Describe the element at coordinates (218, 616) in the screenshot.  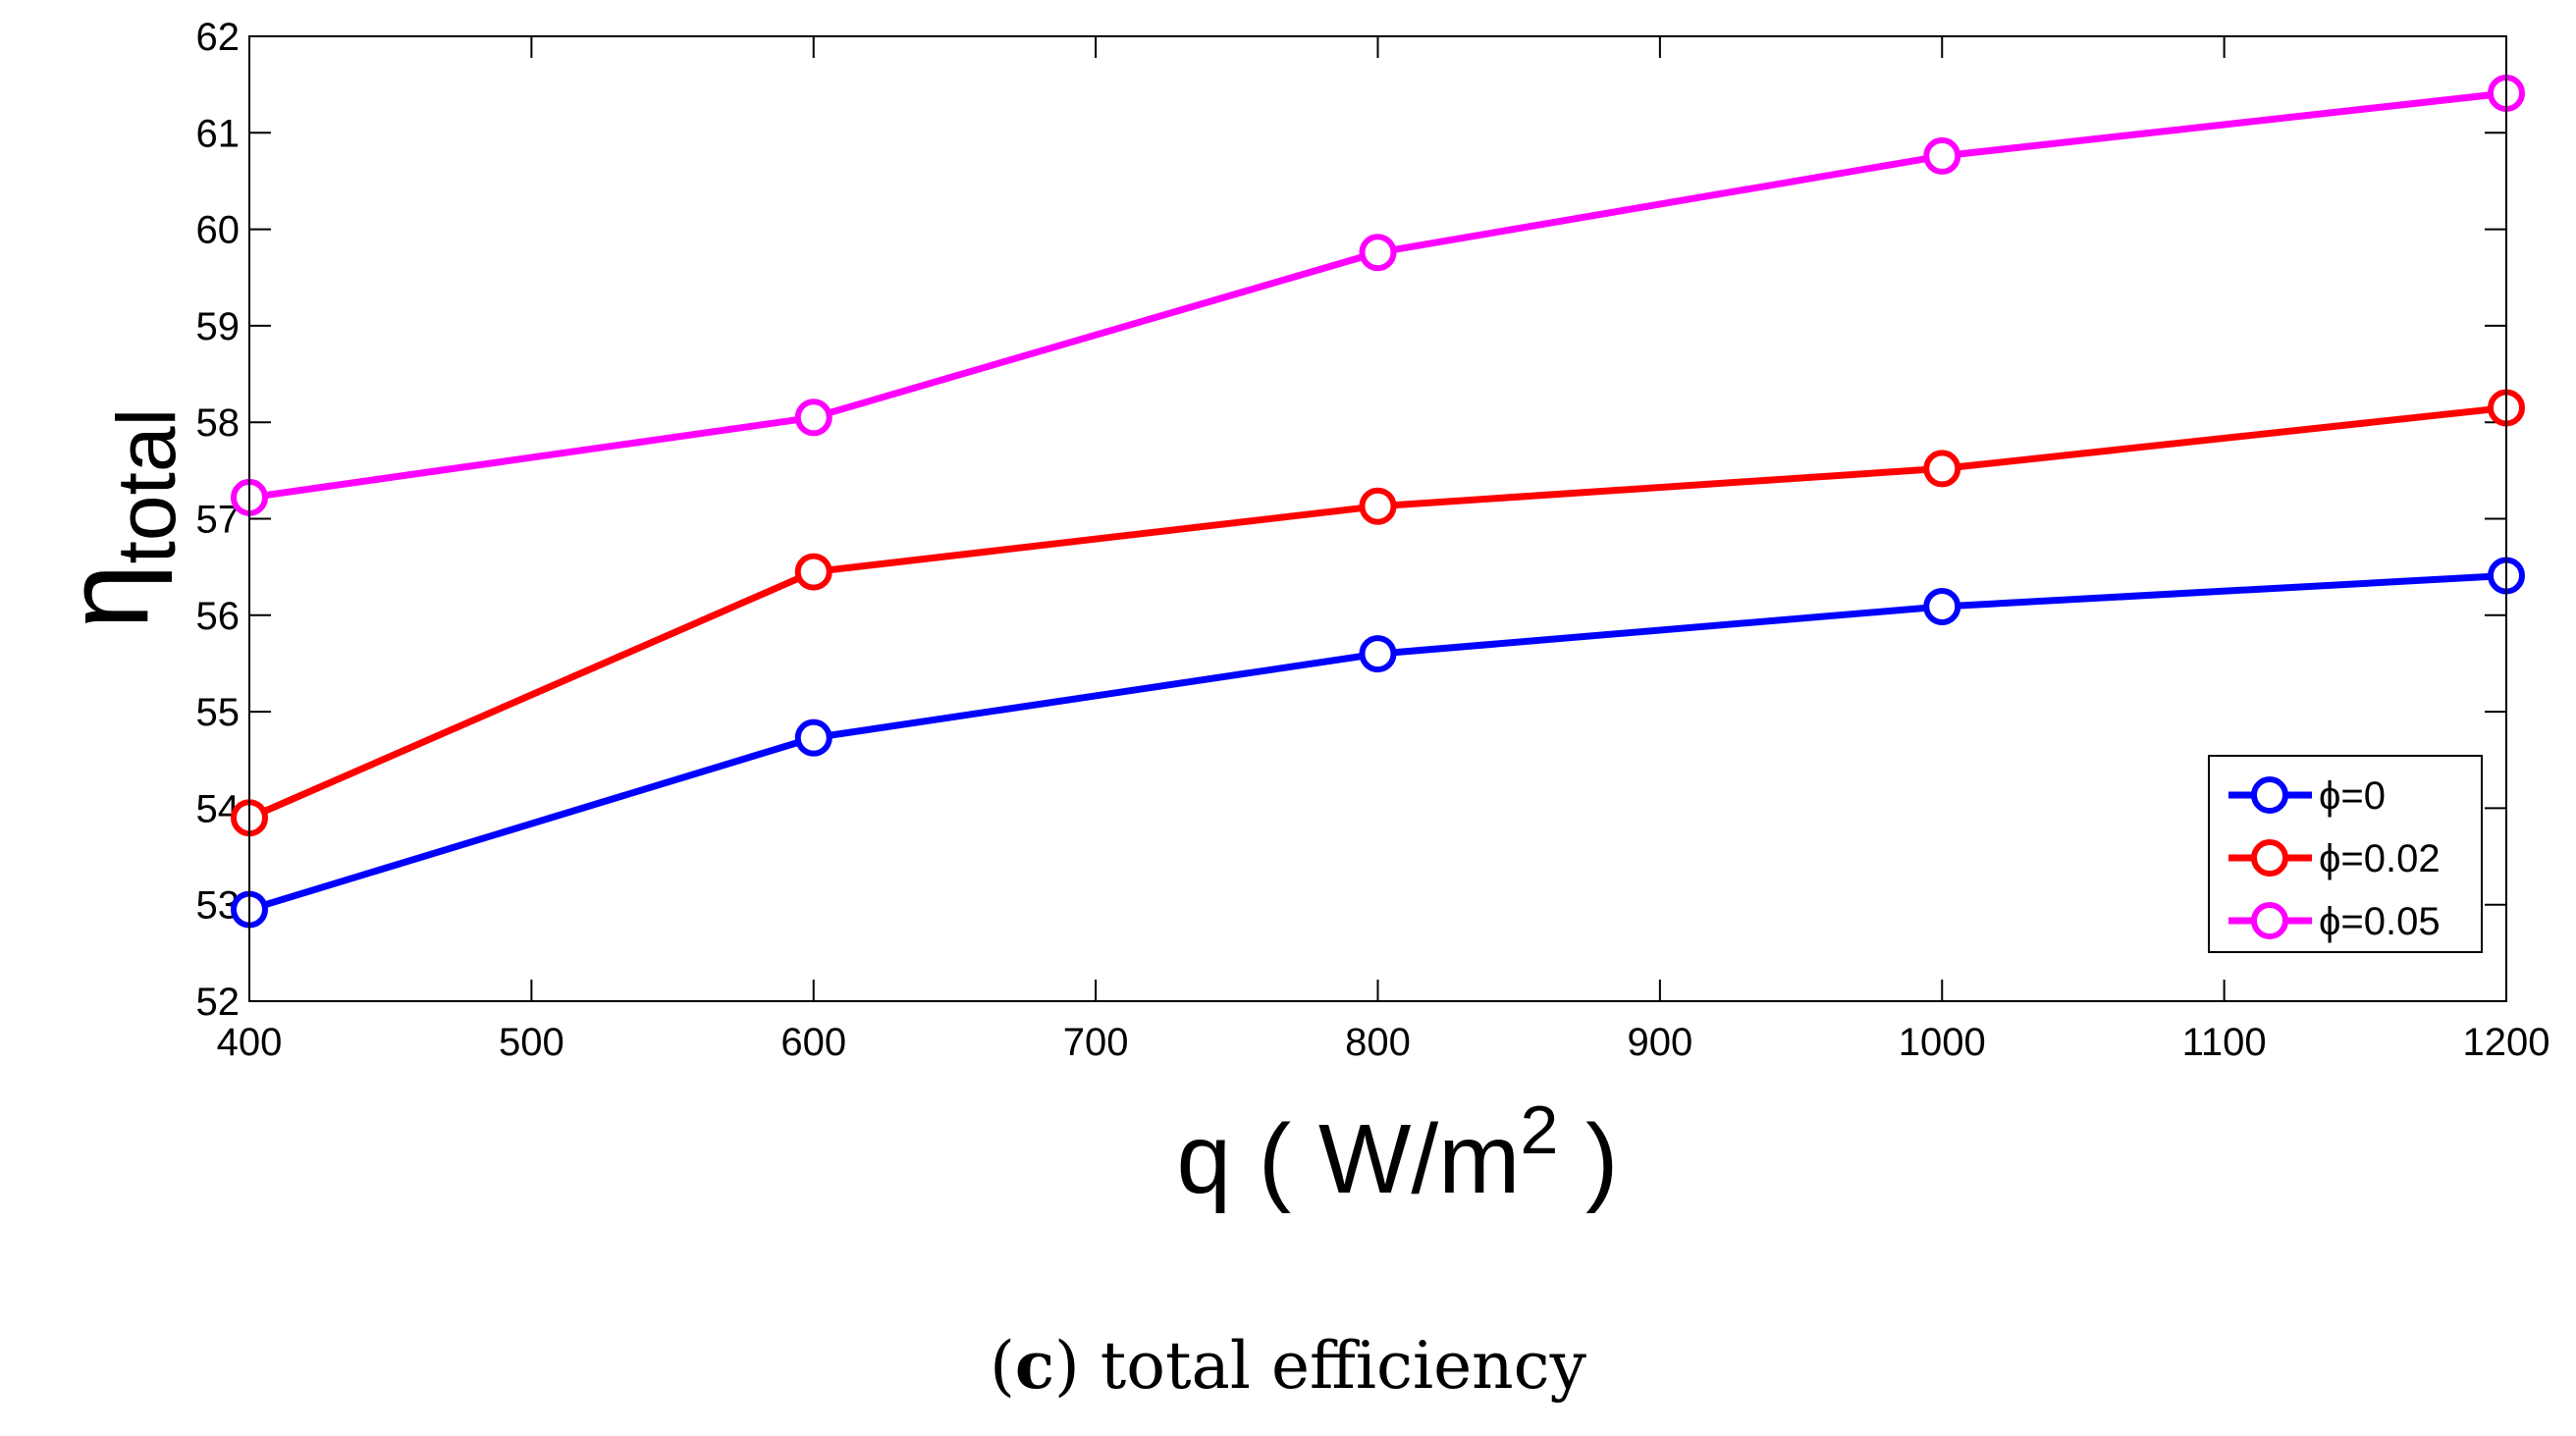
I see `y-tick-label: 56` at that location.